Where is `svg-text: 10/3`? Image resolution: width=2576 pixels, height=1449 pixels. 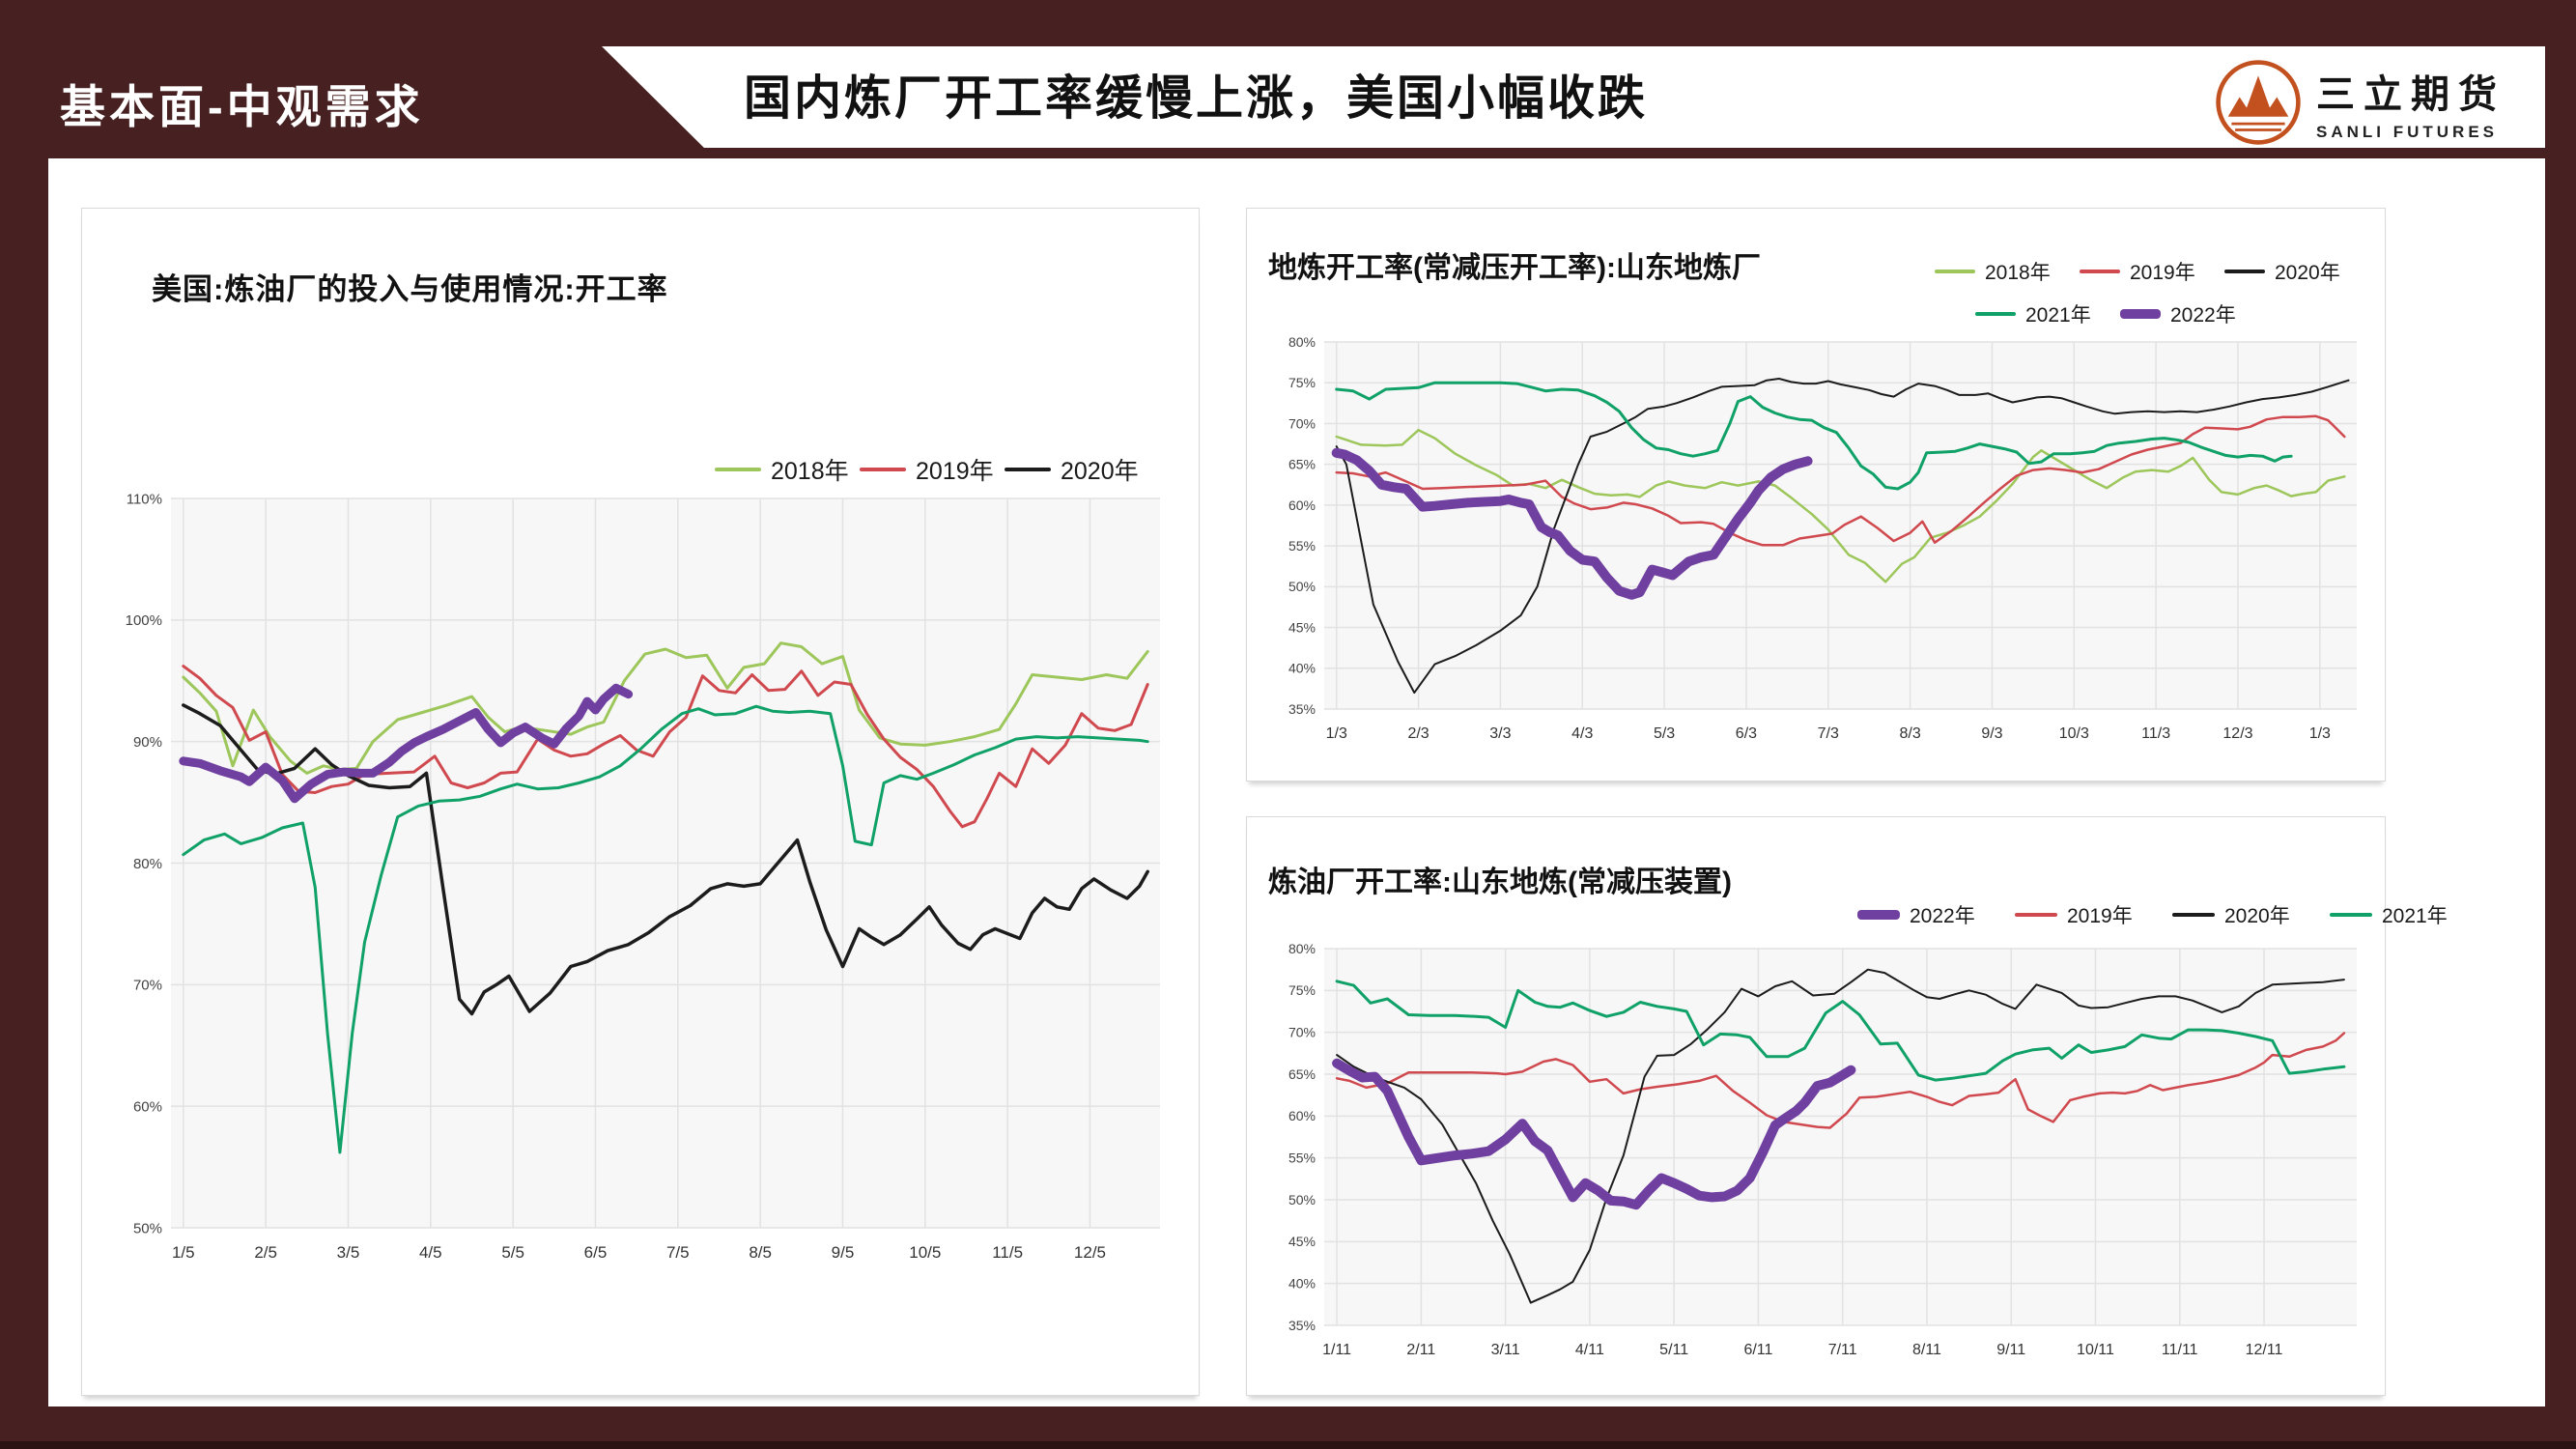
svg-text: 10/3 is located at coordinates (2074, 733).